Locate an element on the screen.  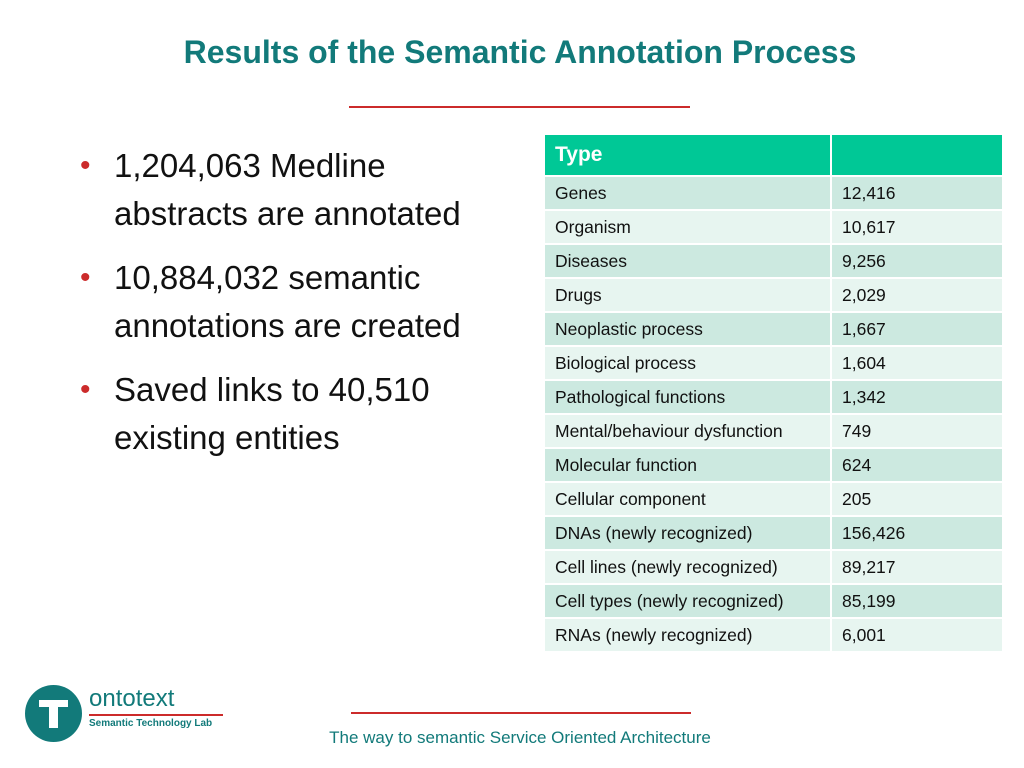
table-row: Genes 12,416 is located at coordinates (773, 193).